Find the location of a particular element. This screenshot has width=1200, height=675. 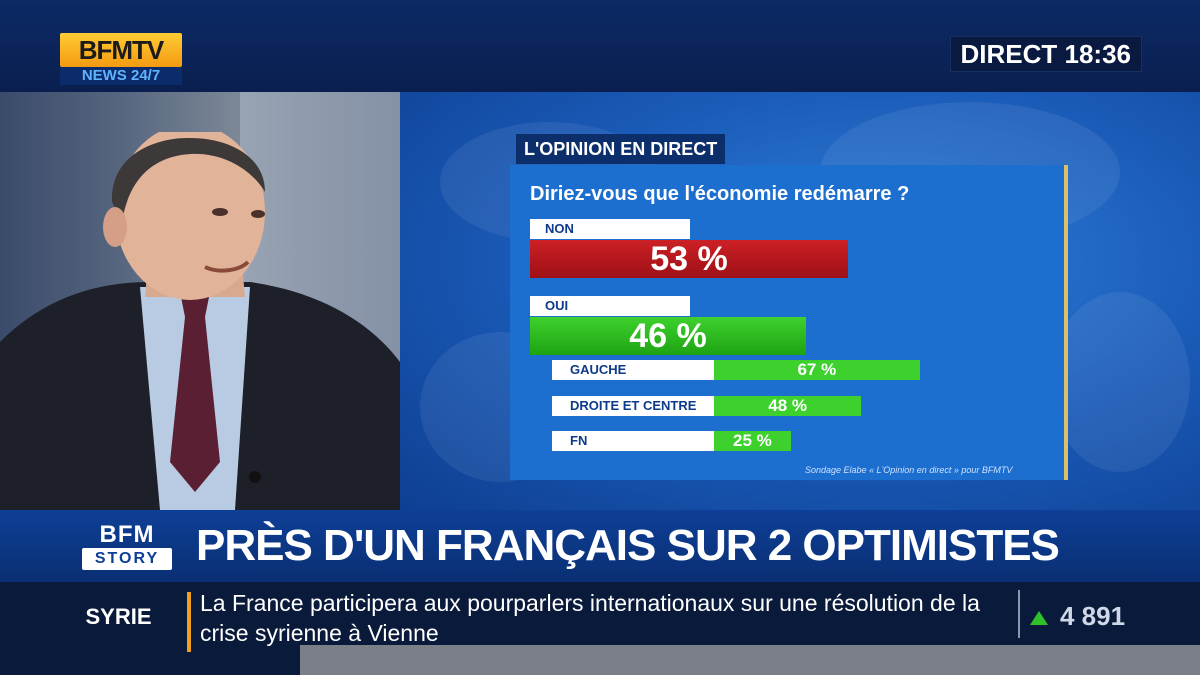

live-status: DIRECT 18:36 is located at coordinates (1045, 54).